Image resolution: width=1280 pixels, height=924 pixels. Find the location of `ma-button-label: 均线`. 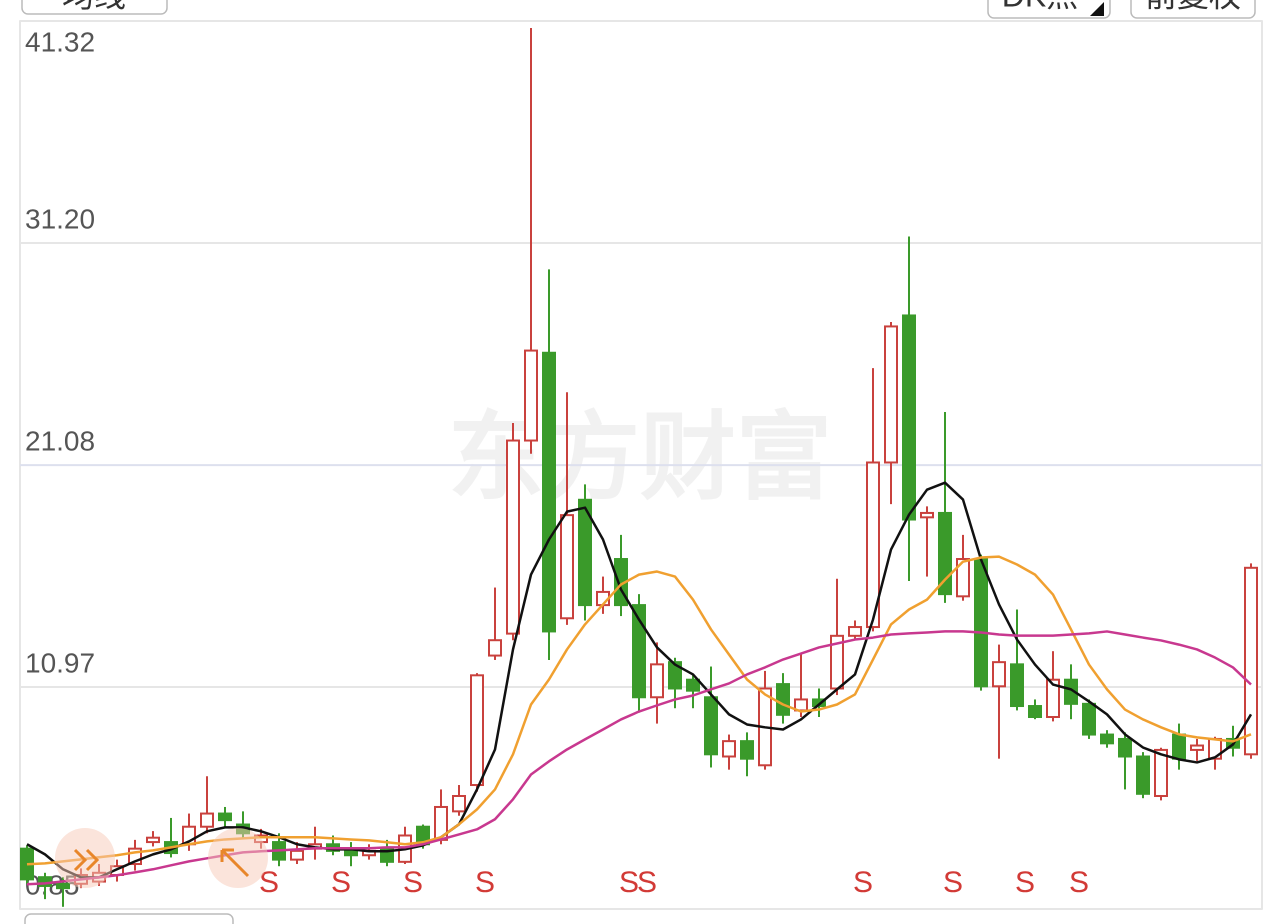

ma-button-label: 均线 is located at coordinates (94, 6).